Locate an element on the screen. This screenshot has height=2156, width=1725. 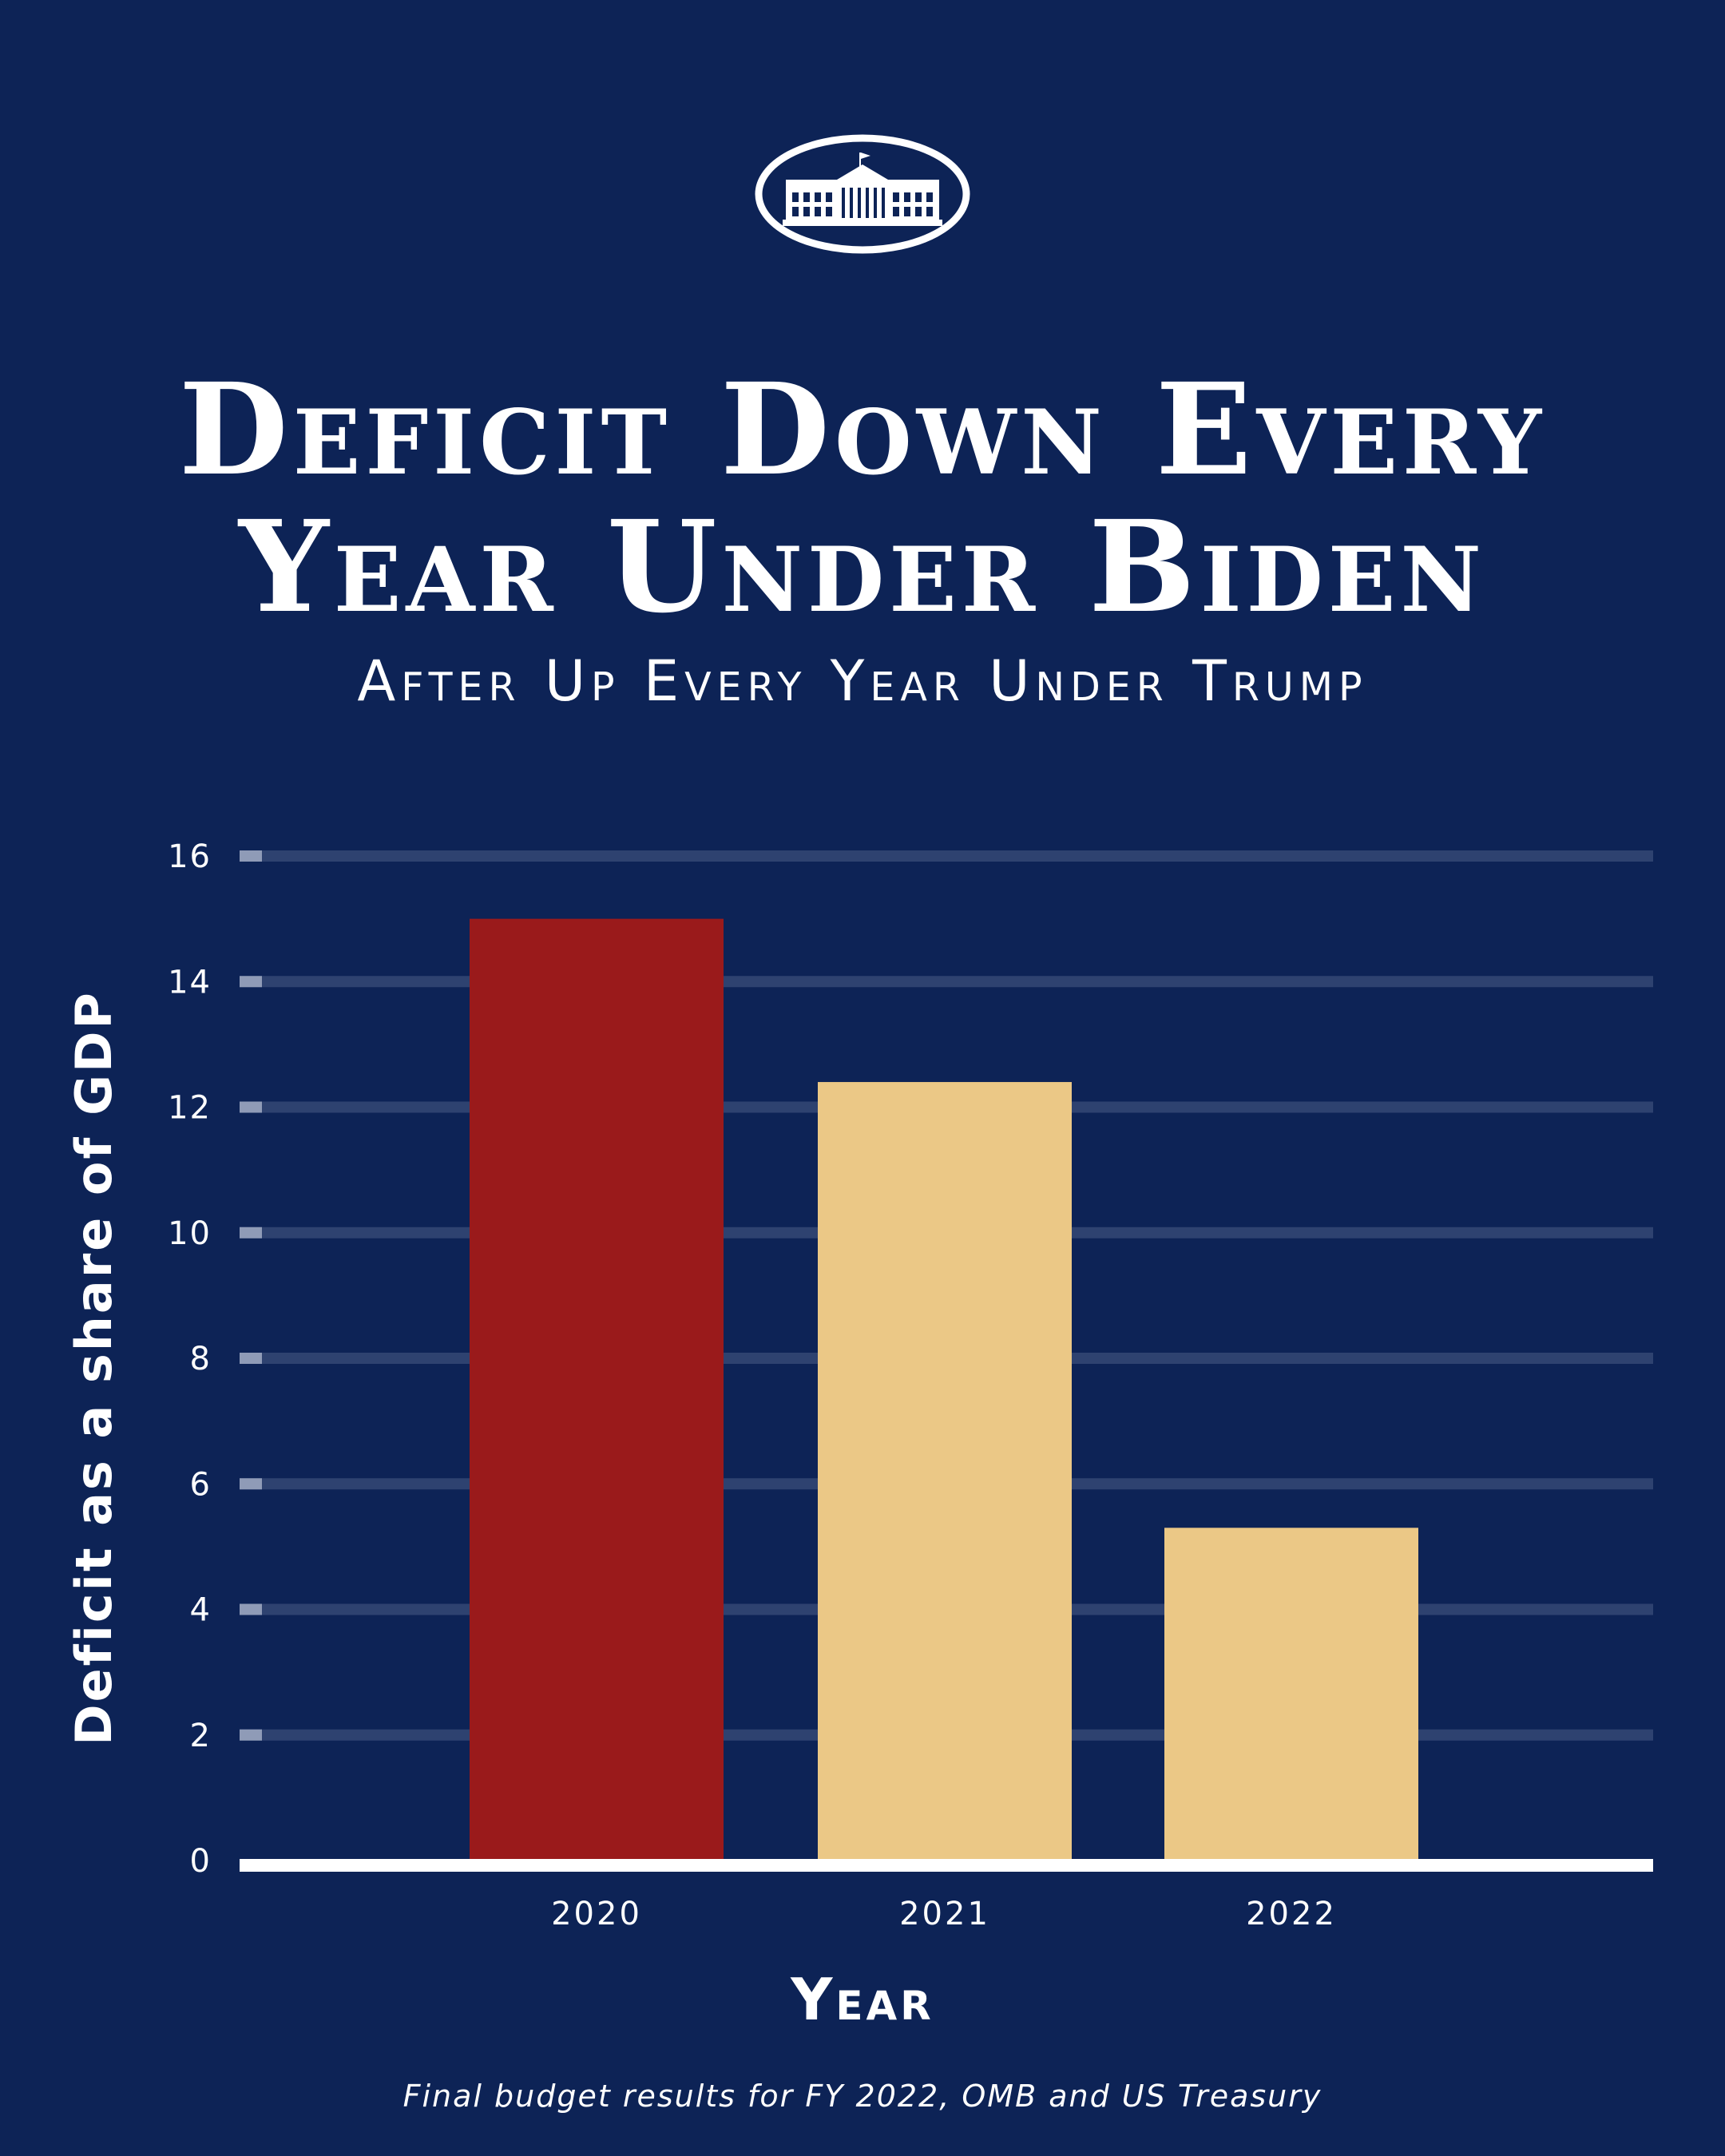
x-axis-label: Year is located at coordinates (862, 1999).